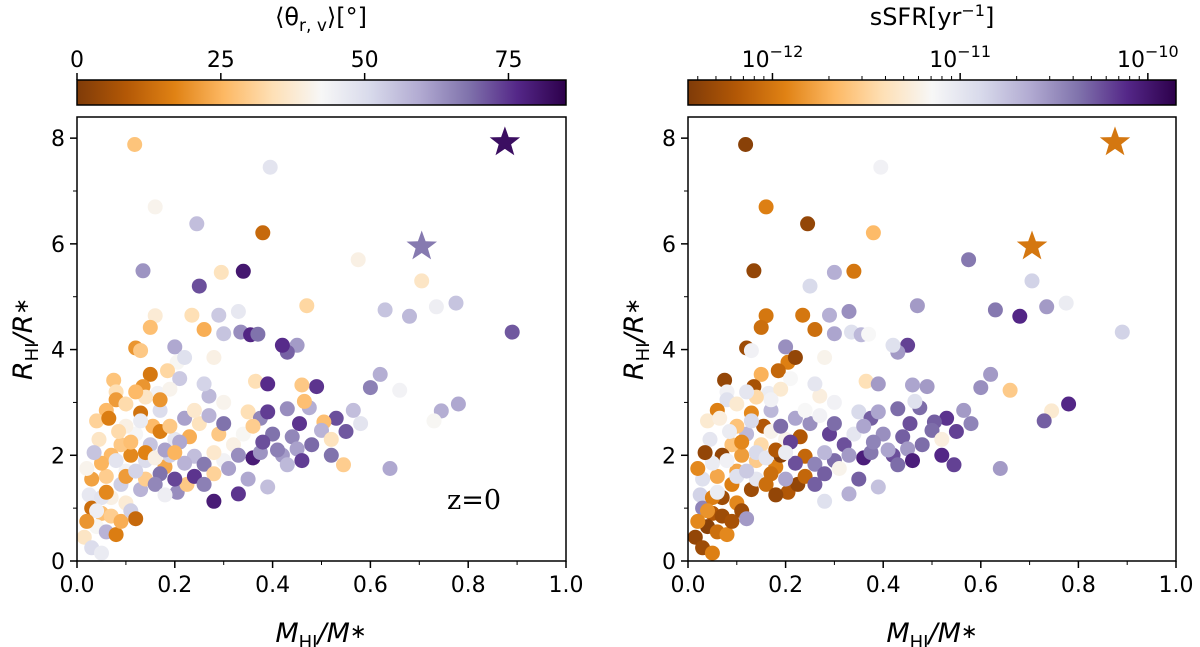 The height and width of the screenshot is (647, 1200). Describe the element at coordinates (1148, 57) in the screenshot. I see `right-colorbar-tick-label: 10−10` at that location.